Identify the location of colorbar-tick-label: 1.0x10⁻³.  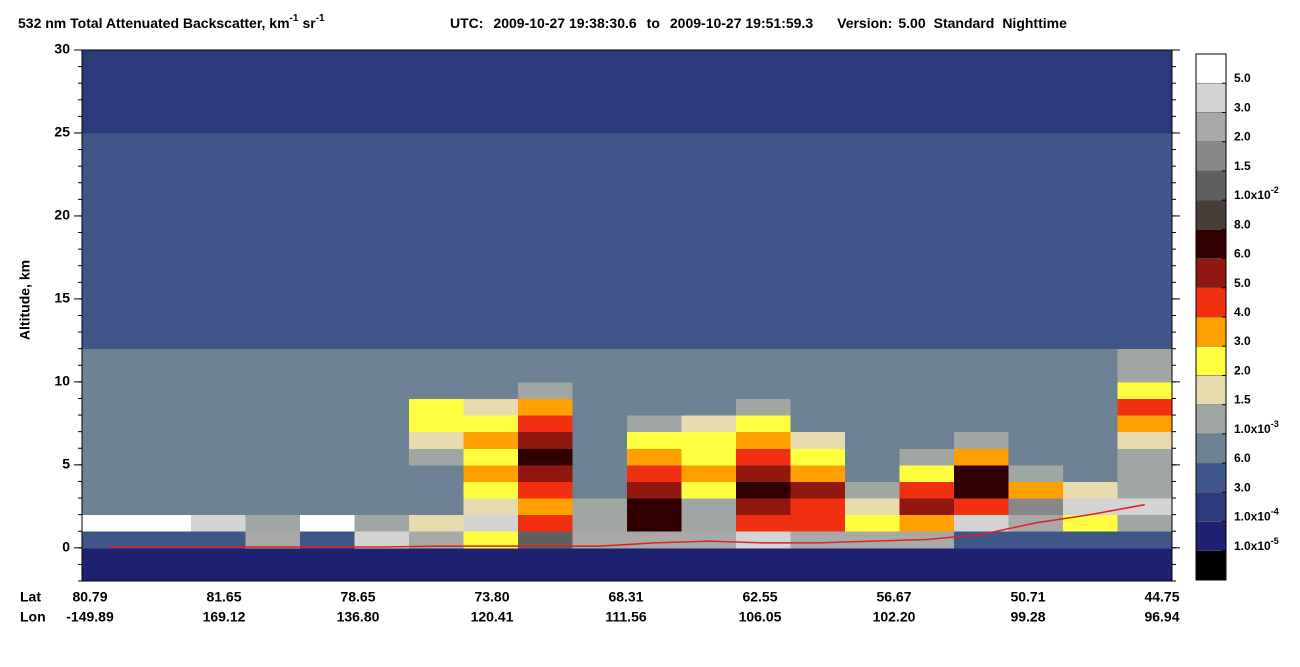
(1256, 427).